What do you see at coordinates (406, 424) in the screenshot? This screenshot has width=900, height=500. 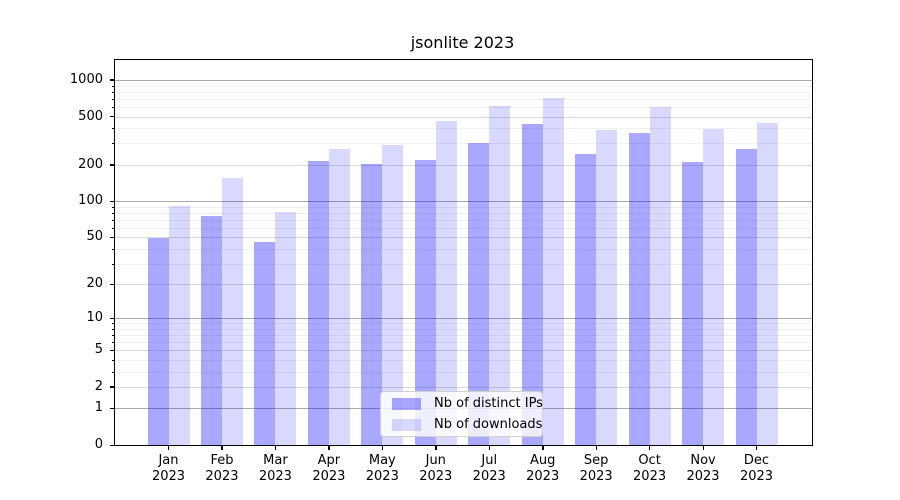 I see `legend-swatch-downloads` at bounding box center [406, 424].